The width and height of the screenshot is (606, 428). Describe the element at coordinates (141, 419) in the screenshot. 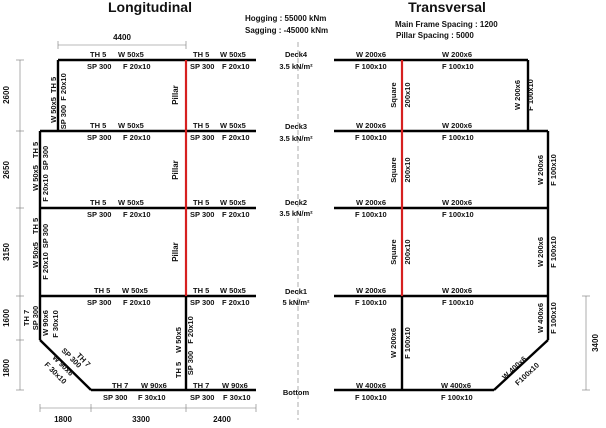

I see `dim-bottom-2: 3300` at that location.